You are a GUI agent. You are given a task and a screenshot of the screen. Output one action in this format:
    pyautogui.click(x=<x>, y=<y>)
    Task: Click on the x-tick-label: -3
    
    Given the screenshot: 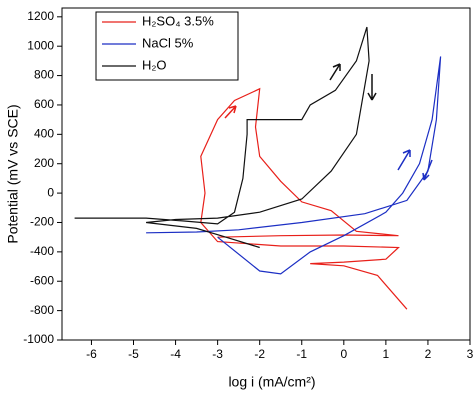 What is the action you would take?
    pyautogui.click(x=217, y=354)
    